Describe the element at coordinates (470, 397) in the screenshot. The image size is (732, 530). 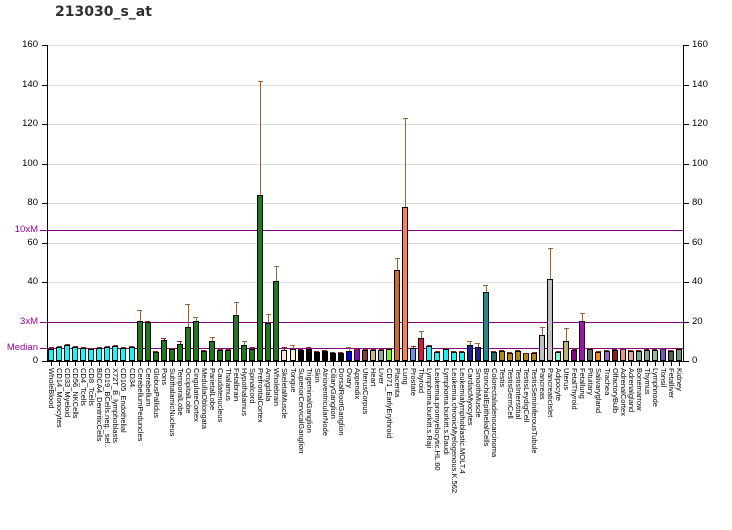
I see `x-axis-label: CardiacMyocytes` at that location.